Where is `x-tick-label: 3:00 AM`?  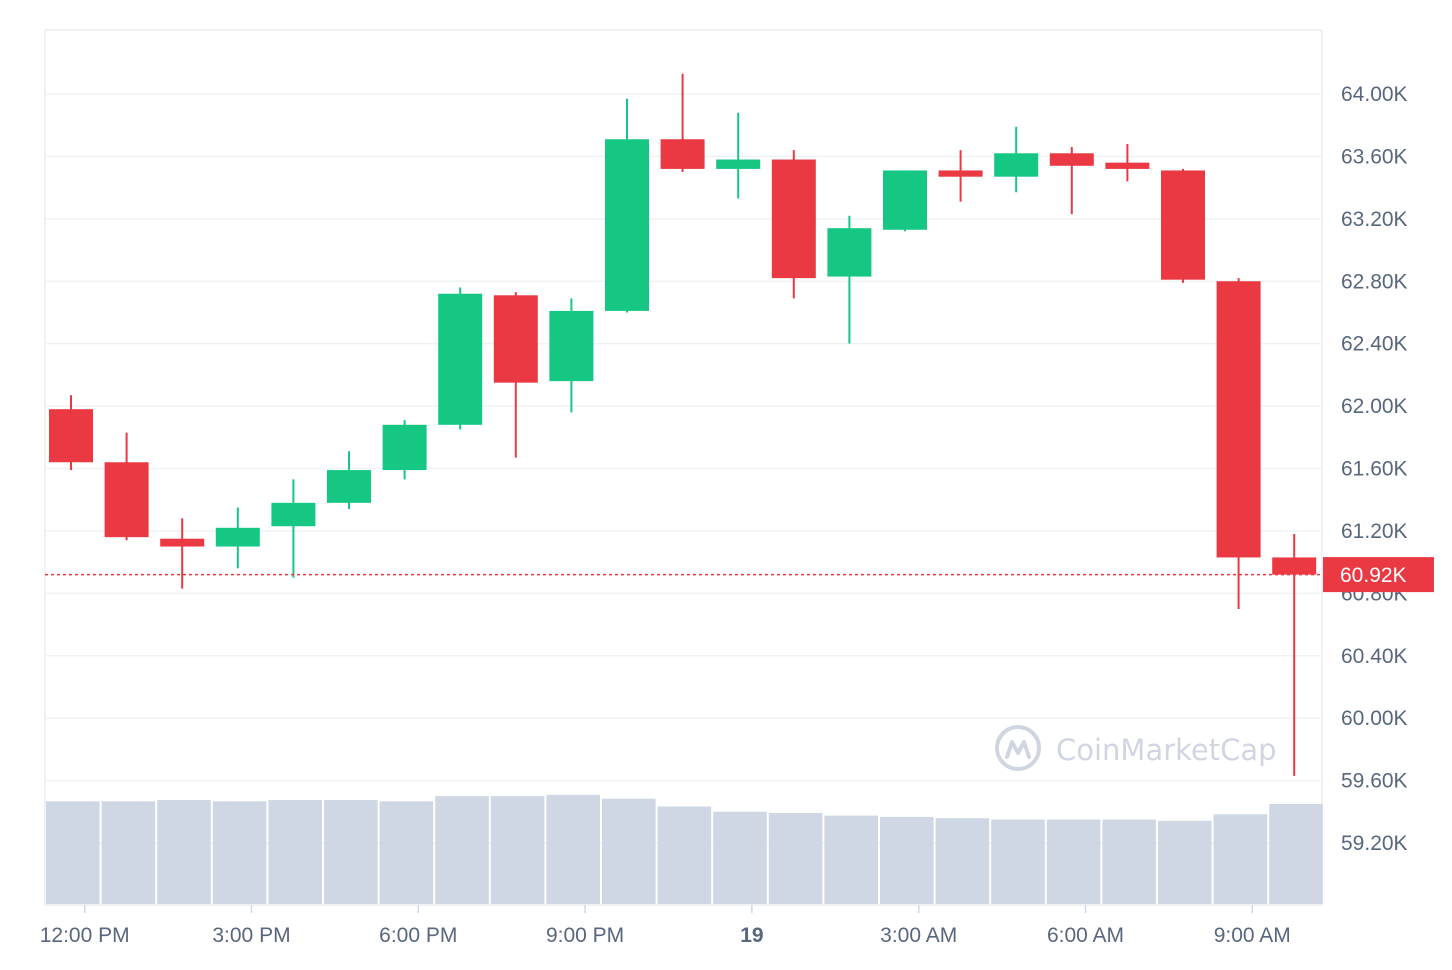
x-tick-label: 3:00 AM is located at coordinates (918, 935).